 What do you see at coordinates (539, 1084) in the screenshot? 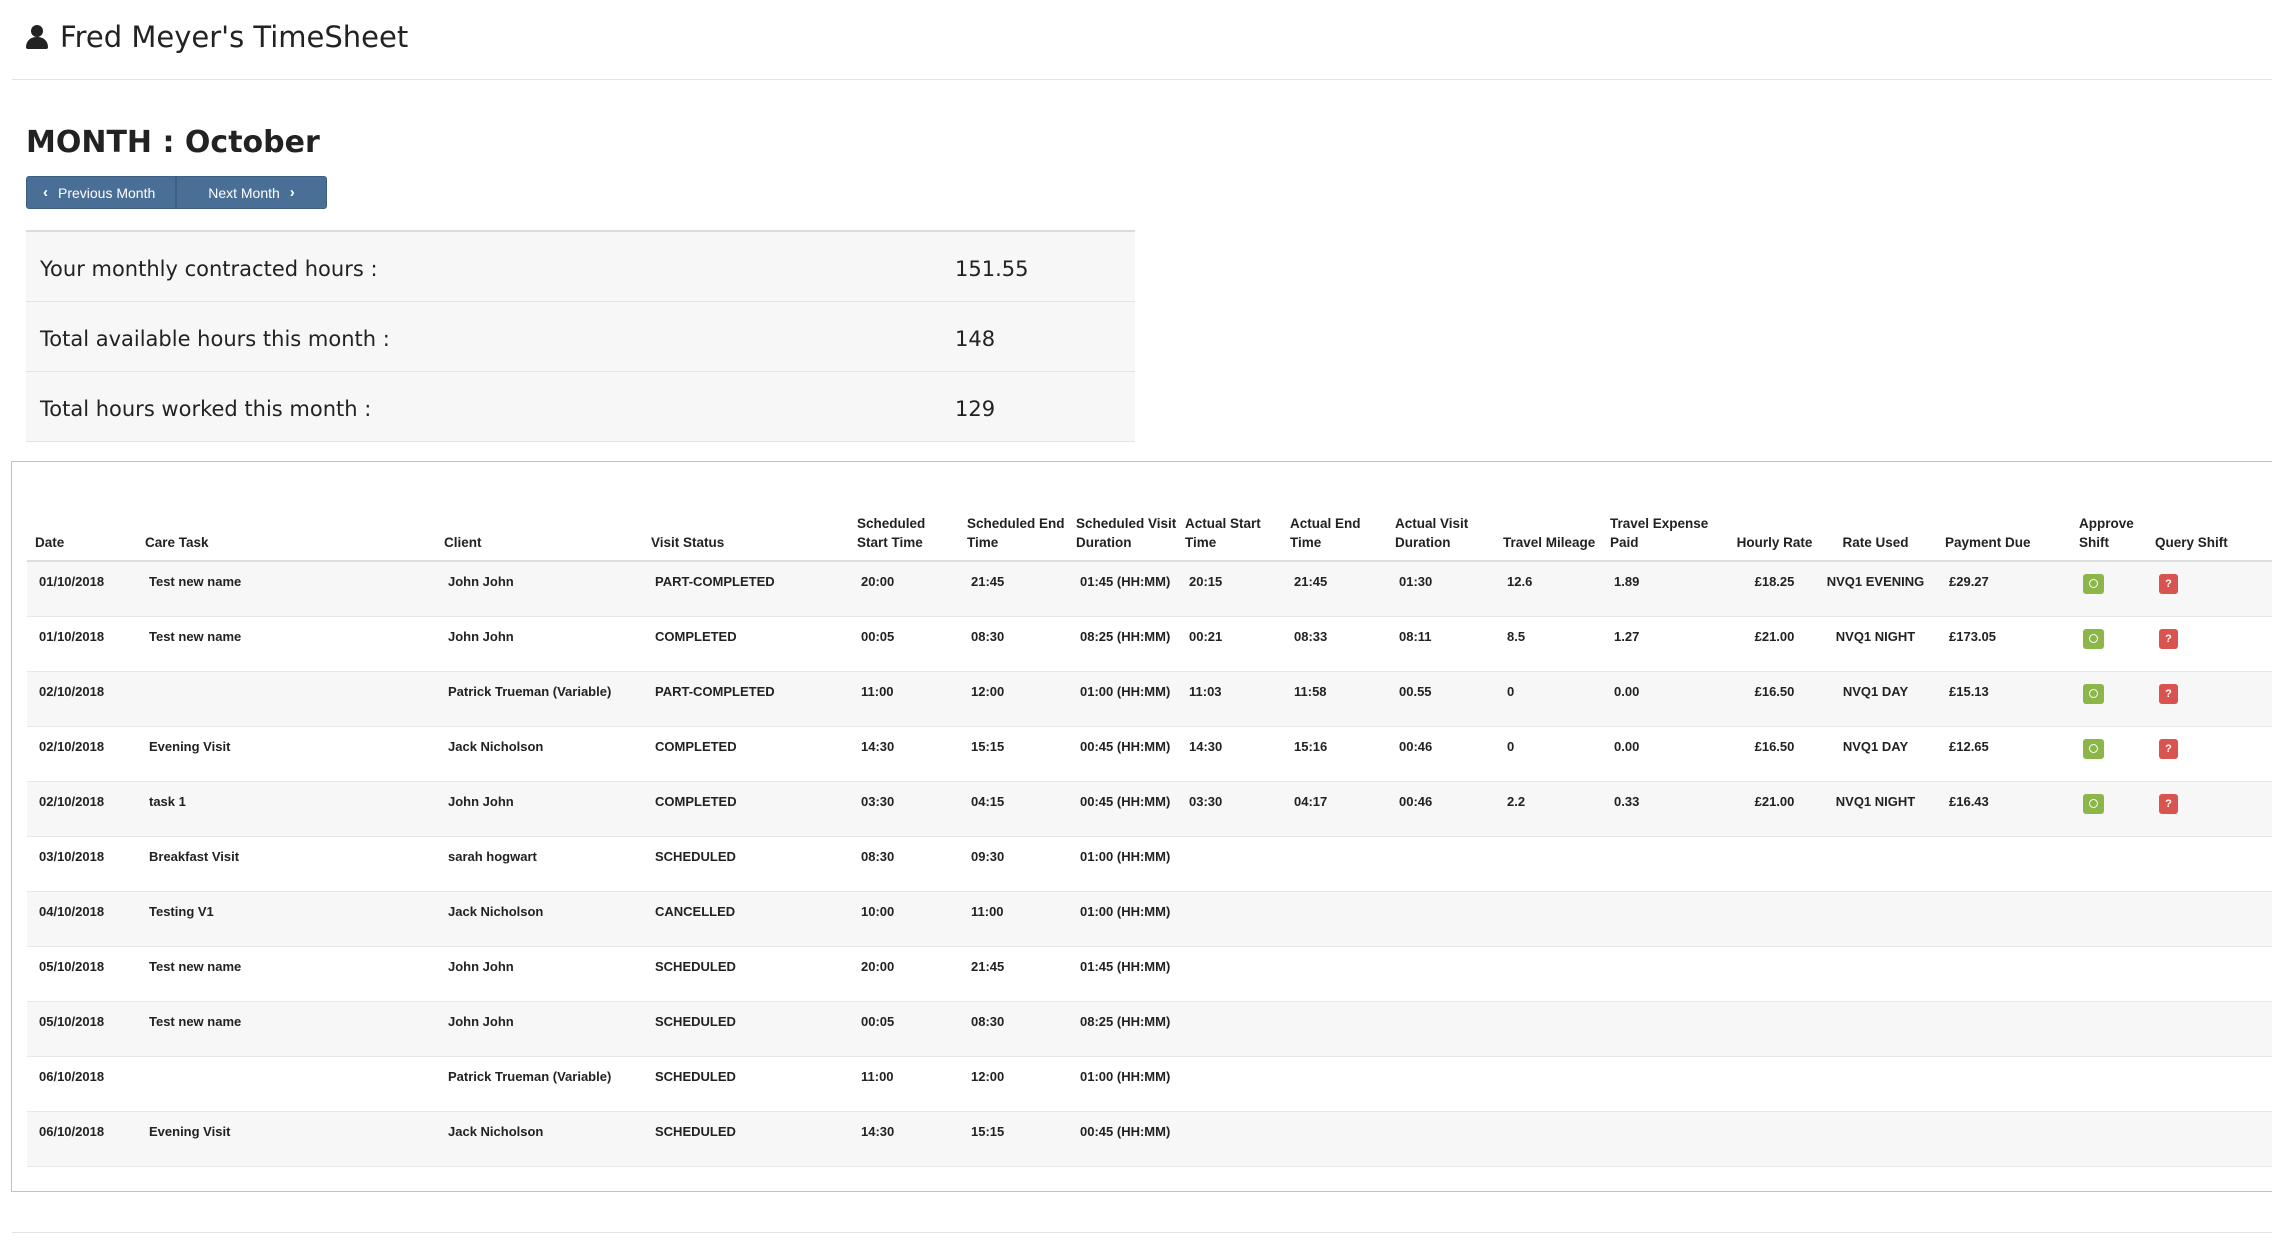
I see `cell-client: Patrick Trueman (Variable)` at bounding box center [539, 1084].